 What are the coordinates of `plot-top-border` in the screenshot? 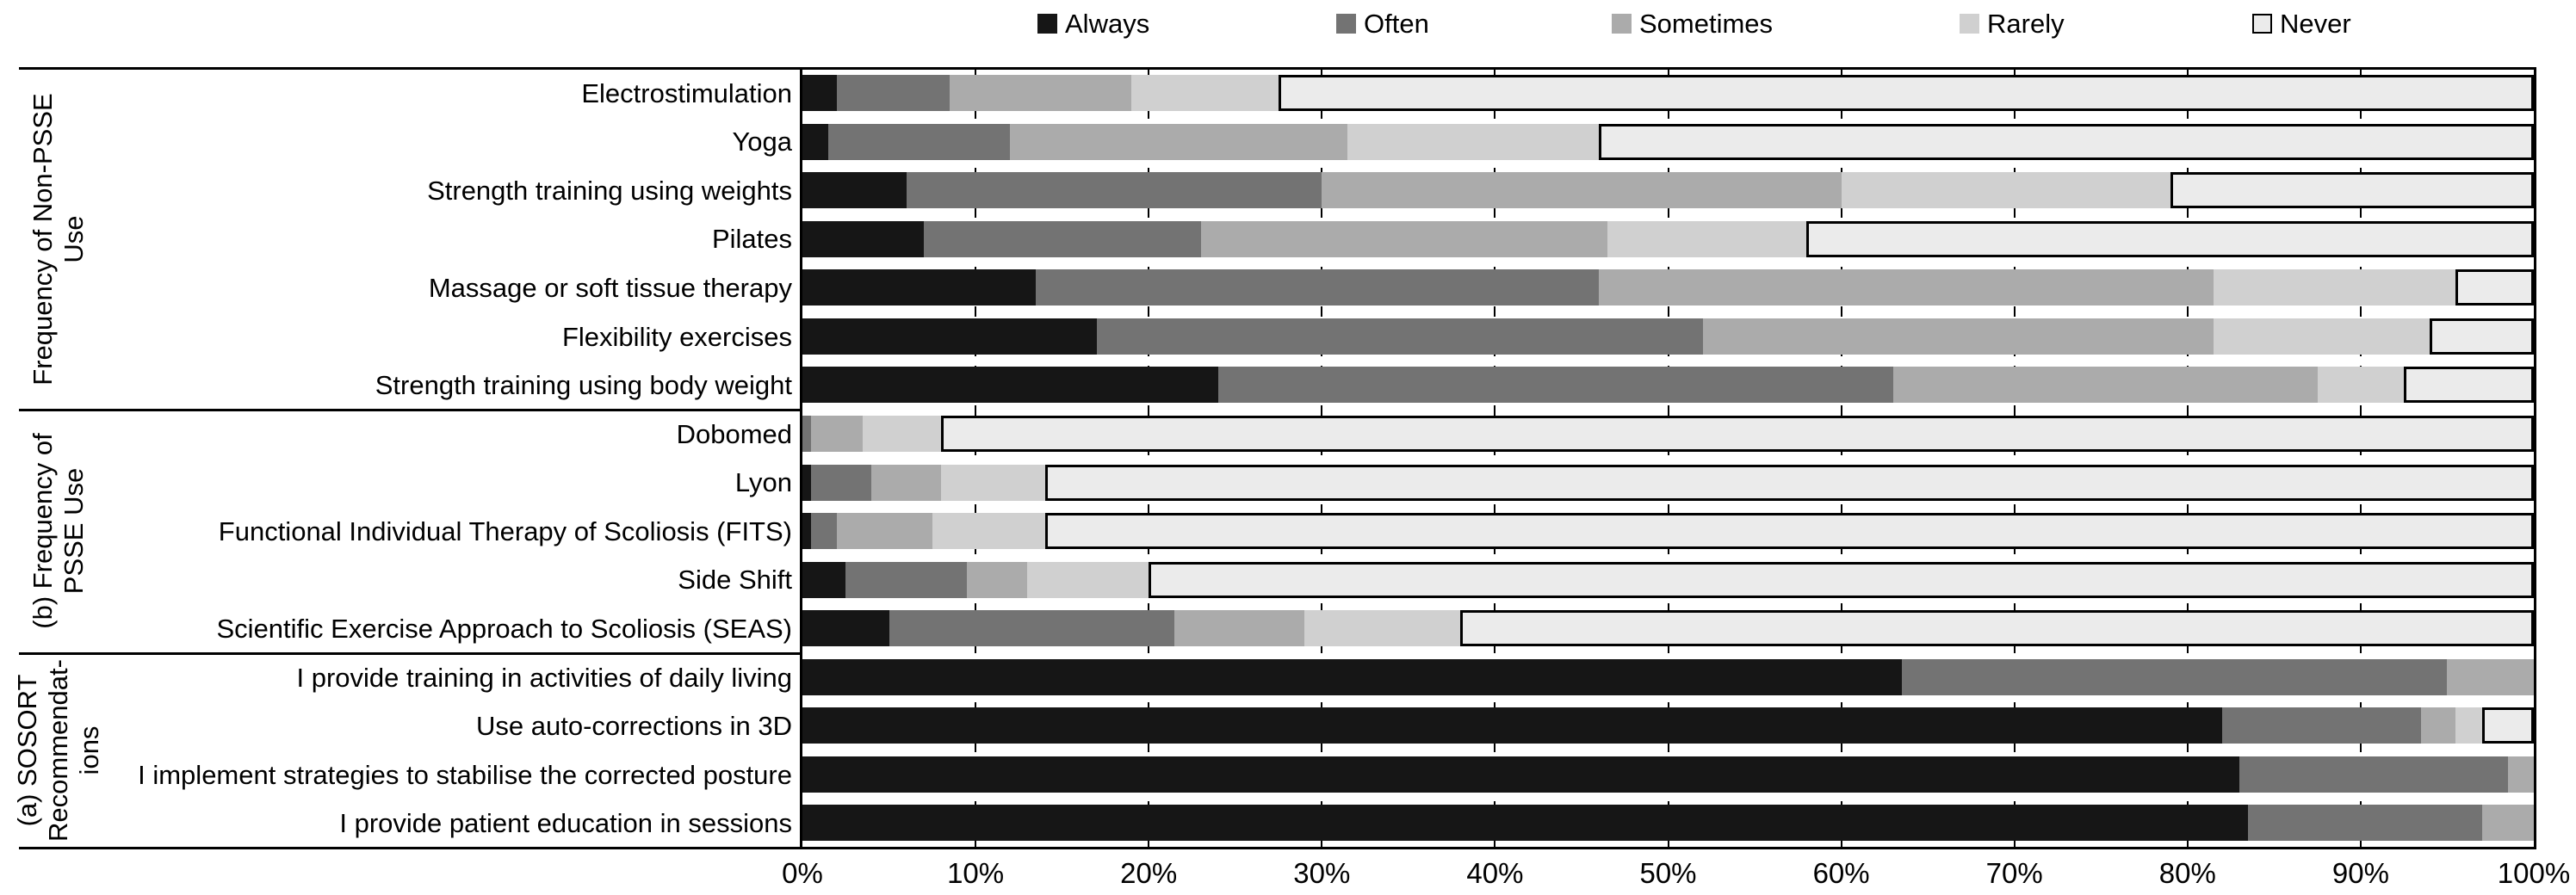 It's located at (1277, 69).